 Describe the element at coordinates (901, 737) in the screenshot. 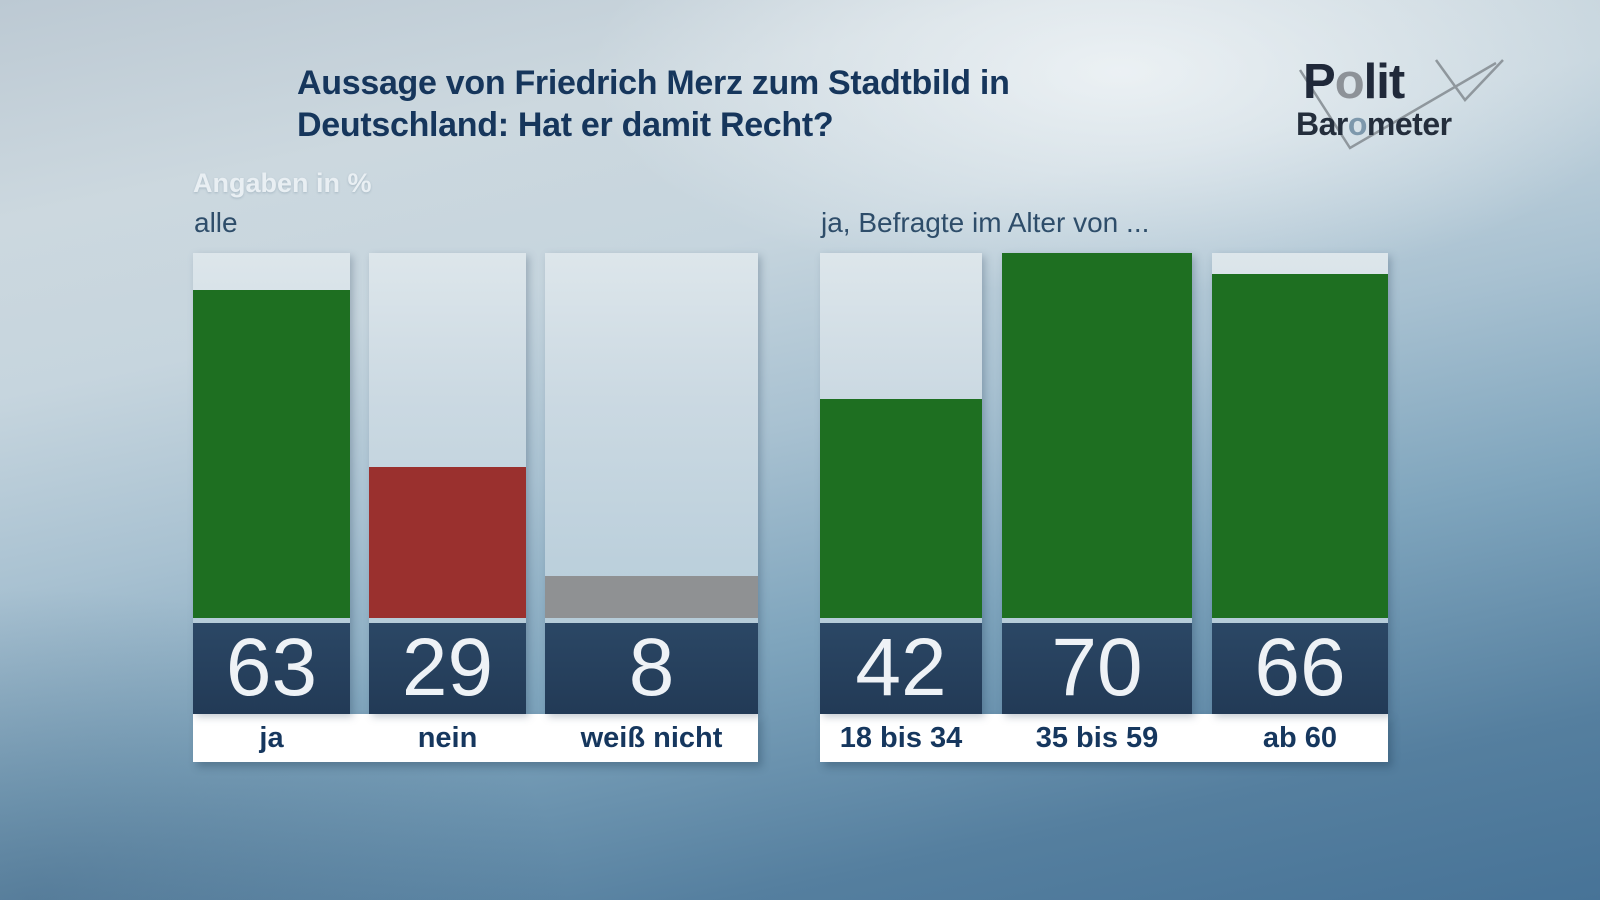

I see `category-label: 18 bis 34` at that location.